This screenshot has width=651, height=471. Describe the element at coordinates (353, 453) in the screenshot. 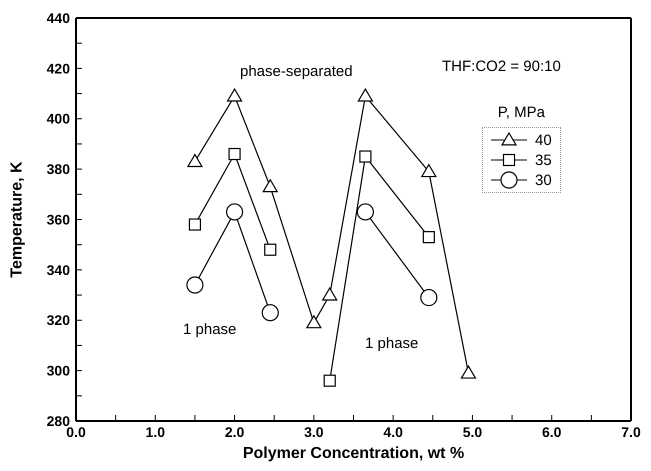

I see `x-axis-title: Polymer Concentration, wt %` at that location.